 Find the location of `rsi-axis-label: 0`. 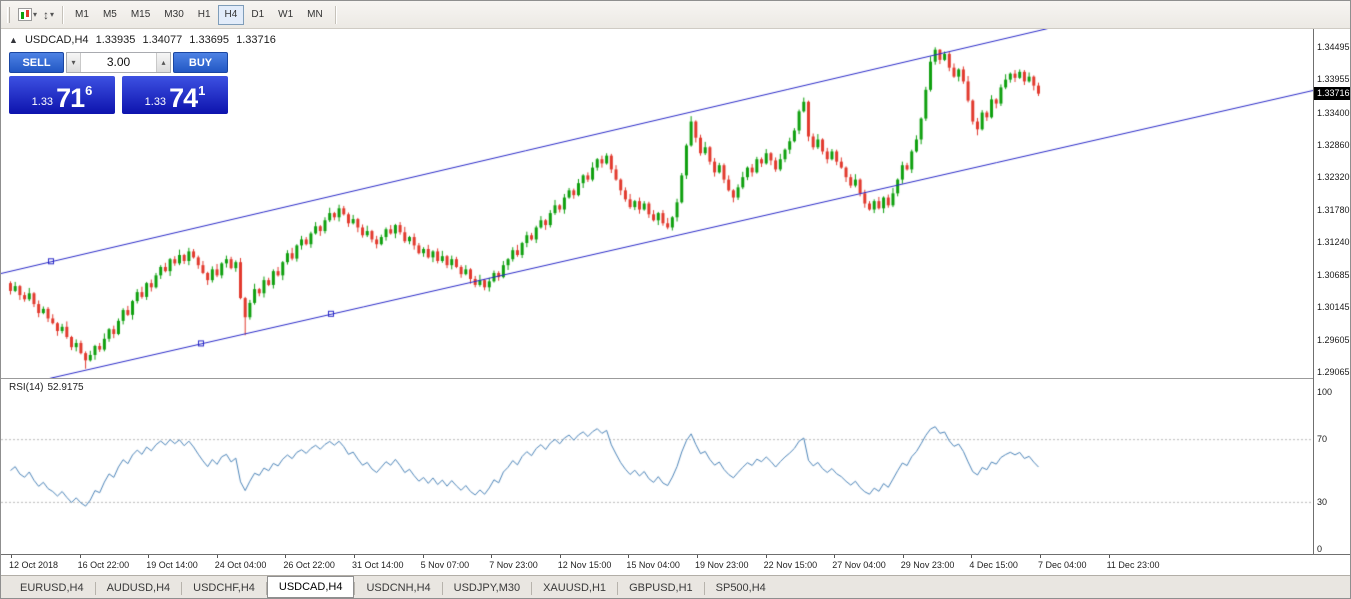

rsi-axis-label: 0 is located at coordinates (1320, 549).